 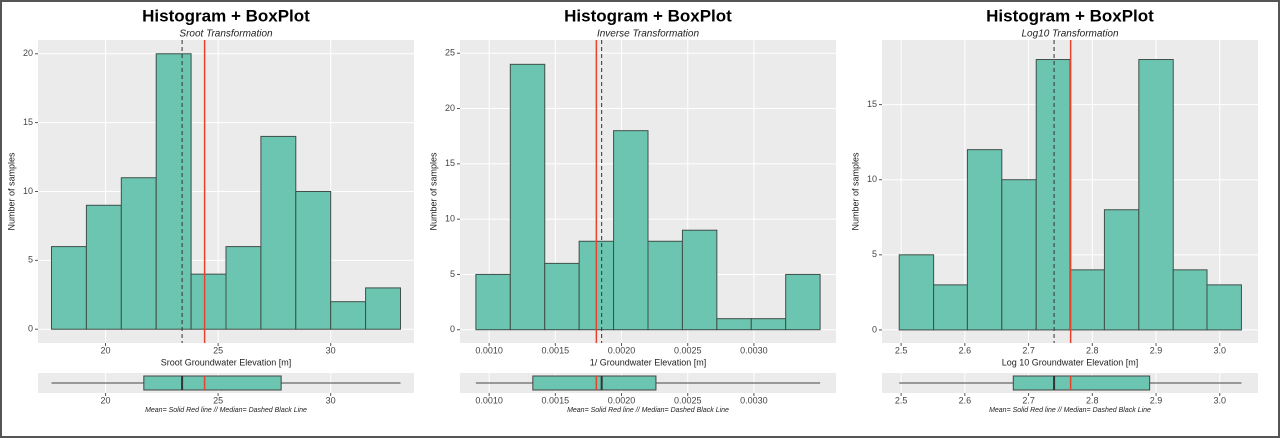 What do you see at coordinates (106, 350) in the screenshot?
I see `x-tick-label: 20` at bounding box center [106, 350].